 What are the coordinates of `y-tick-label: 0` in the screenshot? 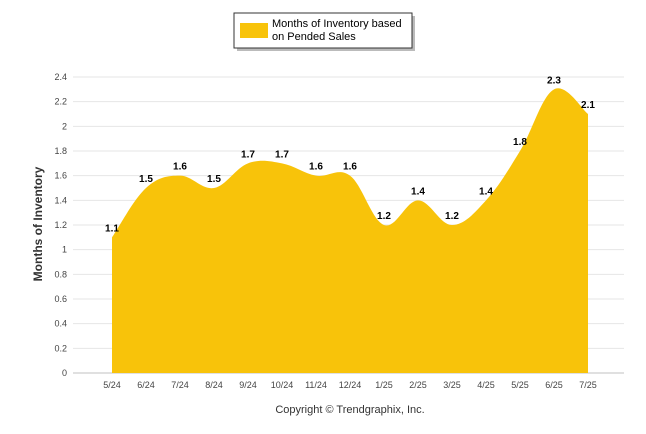 It's located at (64, 373).